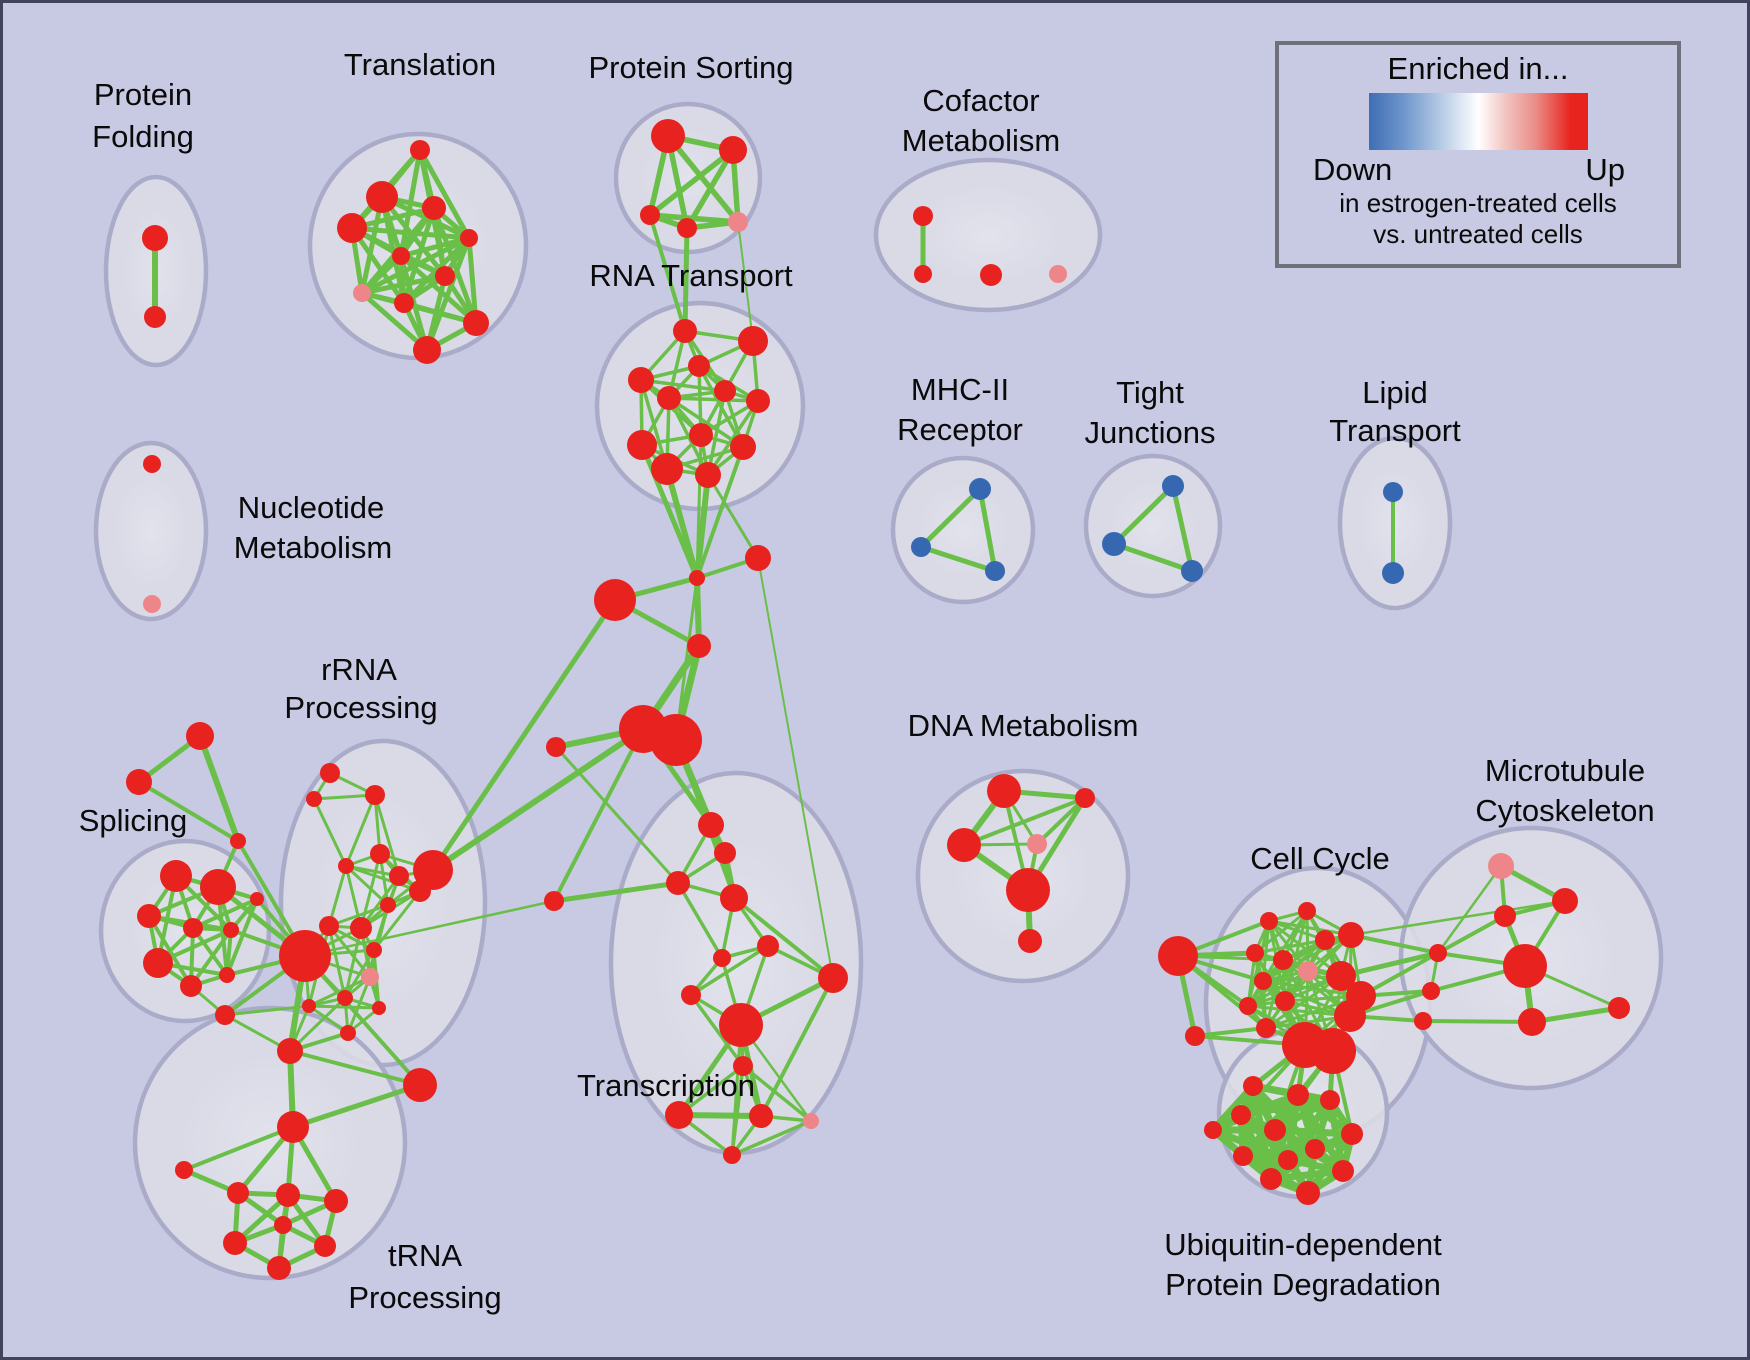 The height and width of the screenshot is (1360, 1750). I want to click on legend-gradient-bar, so click(1478, 121).